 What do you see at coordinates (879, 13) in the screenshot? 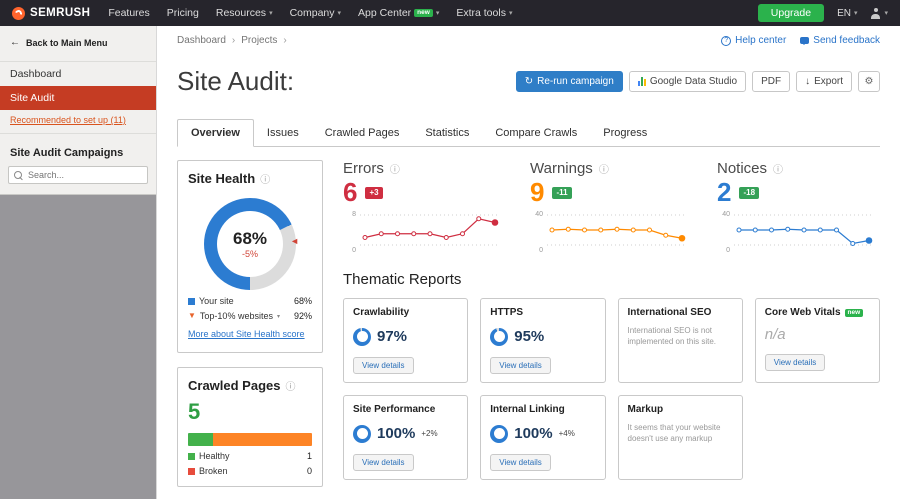
I see `user-menu: ▾` at bounding box center [879, 13].